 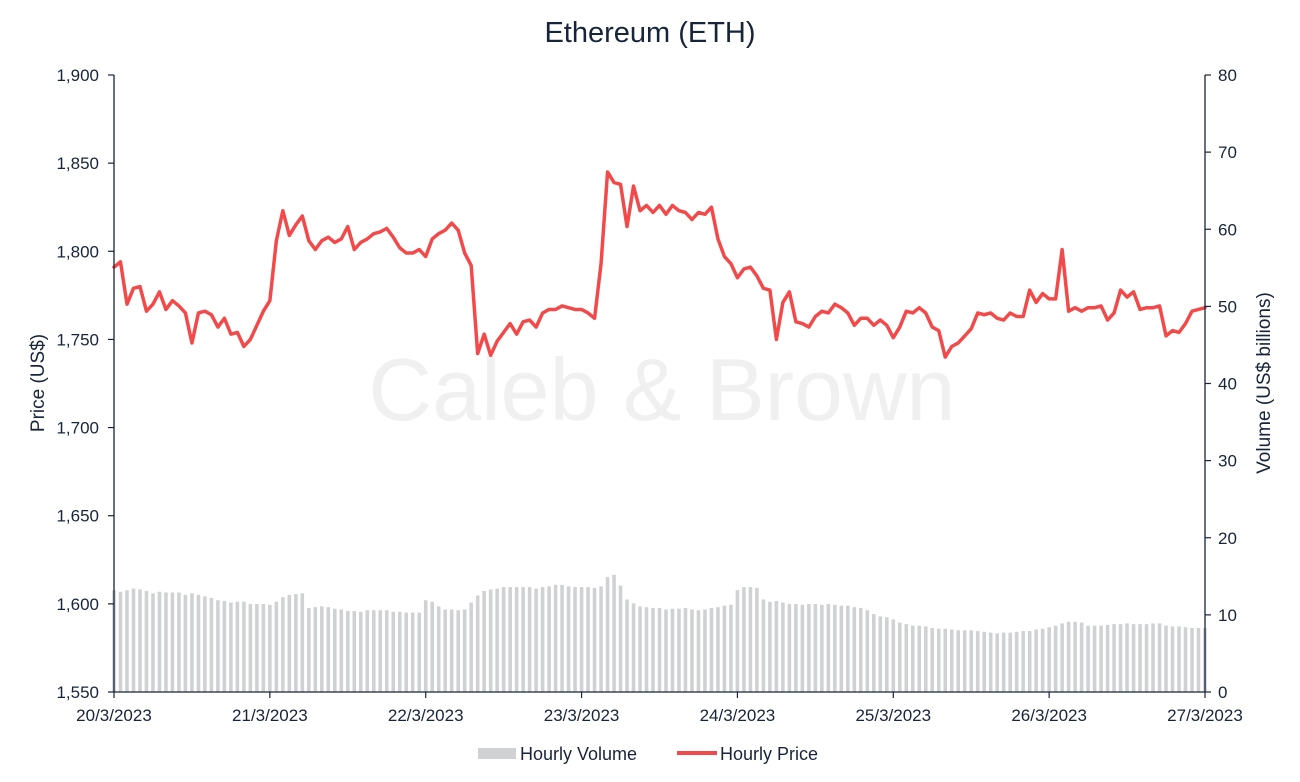 I want to click on left-tick-label: 1,550, so click(x=77, y=692).